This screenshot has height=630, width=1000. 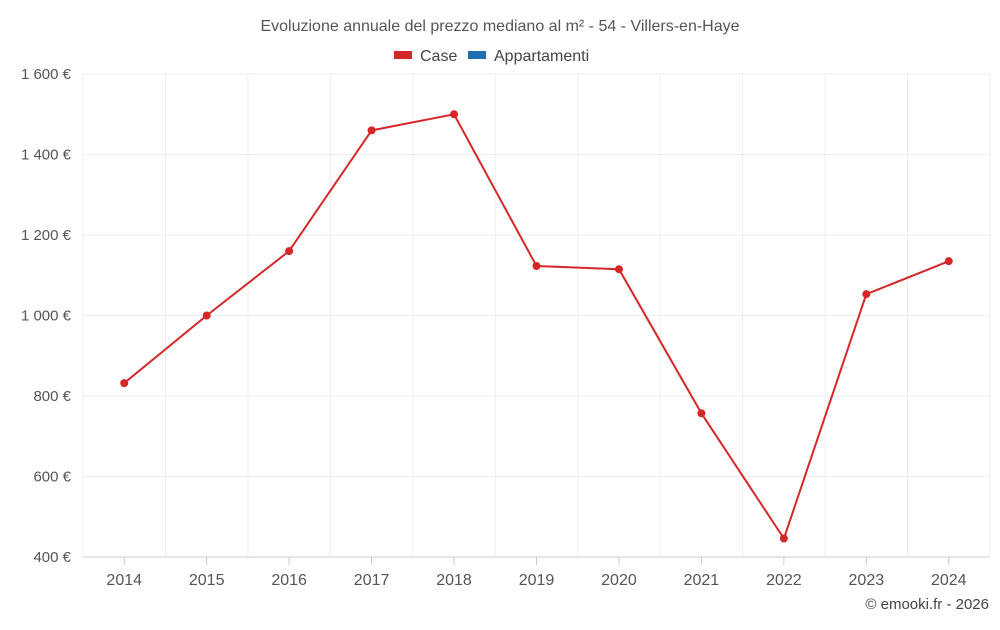 What do you see at coordinates (454, 114) in the screenshot?
I see `data-point-case-2018` at bounding box center [454, 114].